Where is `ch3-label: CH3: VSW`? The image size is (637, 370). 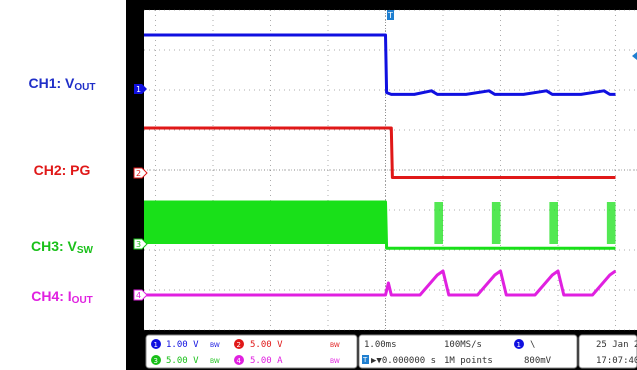 ch3-label: CH3: VSW is located at coordinates (62, 247).